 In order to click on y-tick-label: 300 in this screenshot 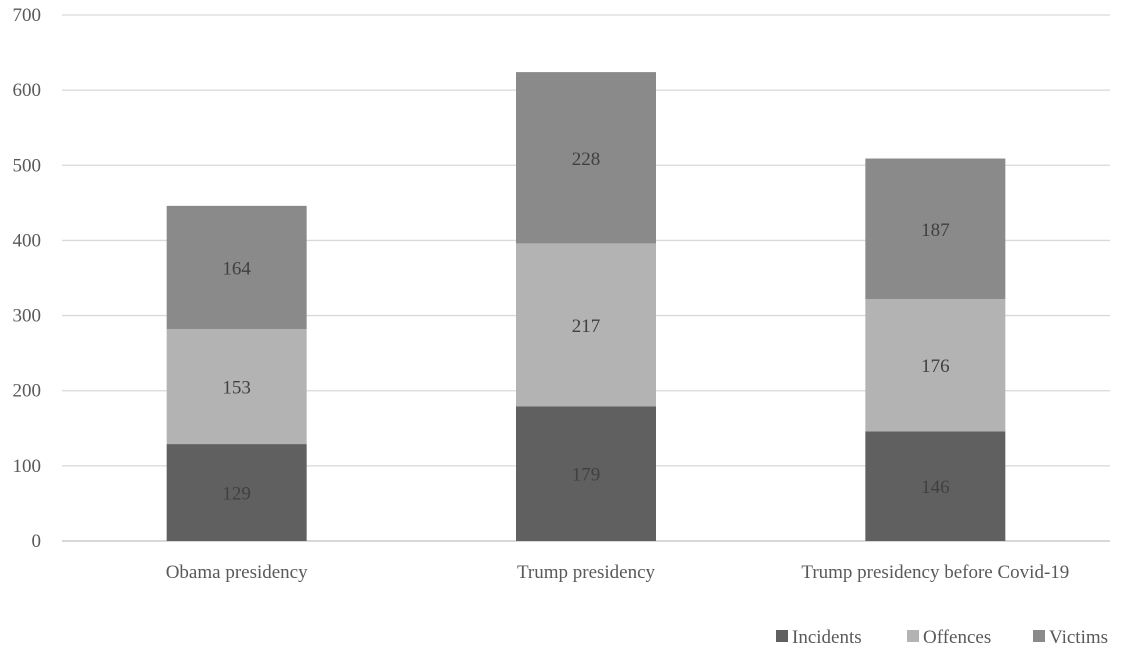, I will do `click(27, 316)`.